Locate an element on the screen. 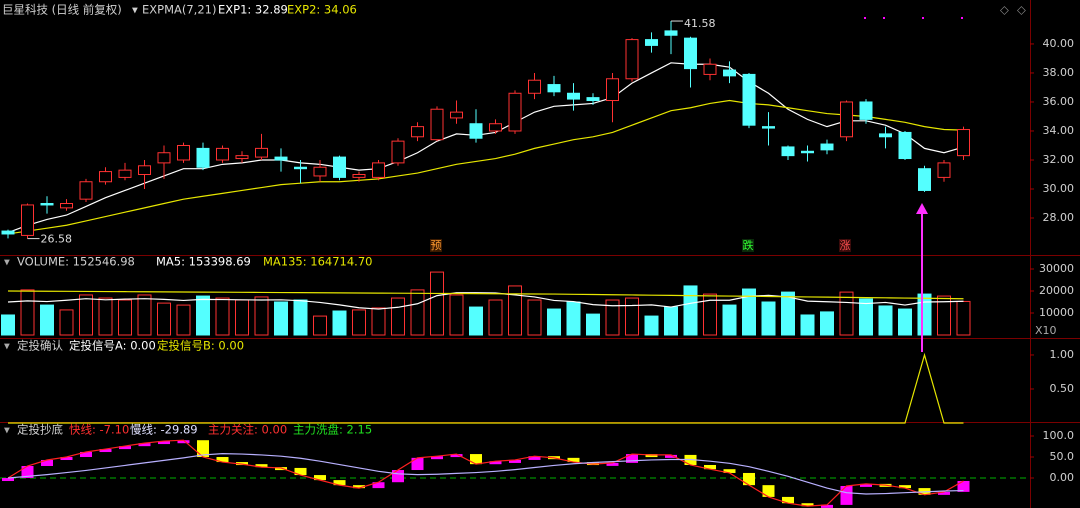 The image size is (1080, 508). legend-ma5: MA5: 153398.69 is located at coordinates (203, 262).